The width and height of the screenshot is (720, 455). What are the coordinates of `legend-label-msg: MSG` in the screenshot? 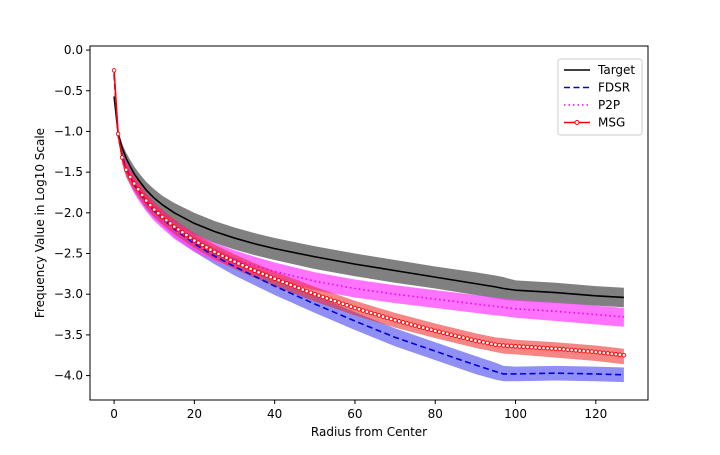 It's located at (611, 123).